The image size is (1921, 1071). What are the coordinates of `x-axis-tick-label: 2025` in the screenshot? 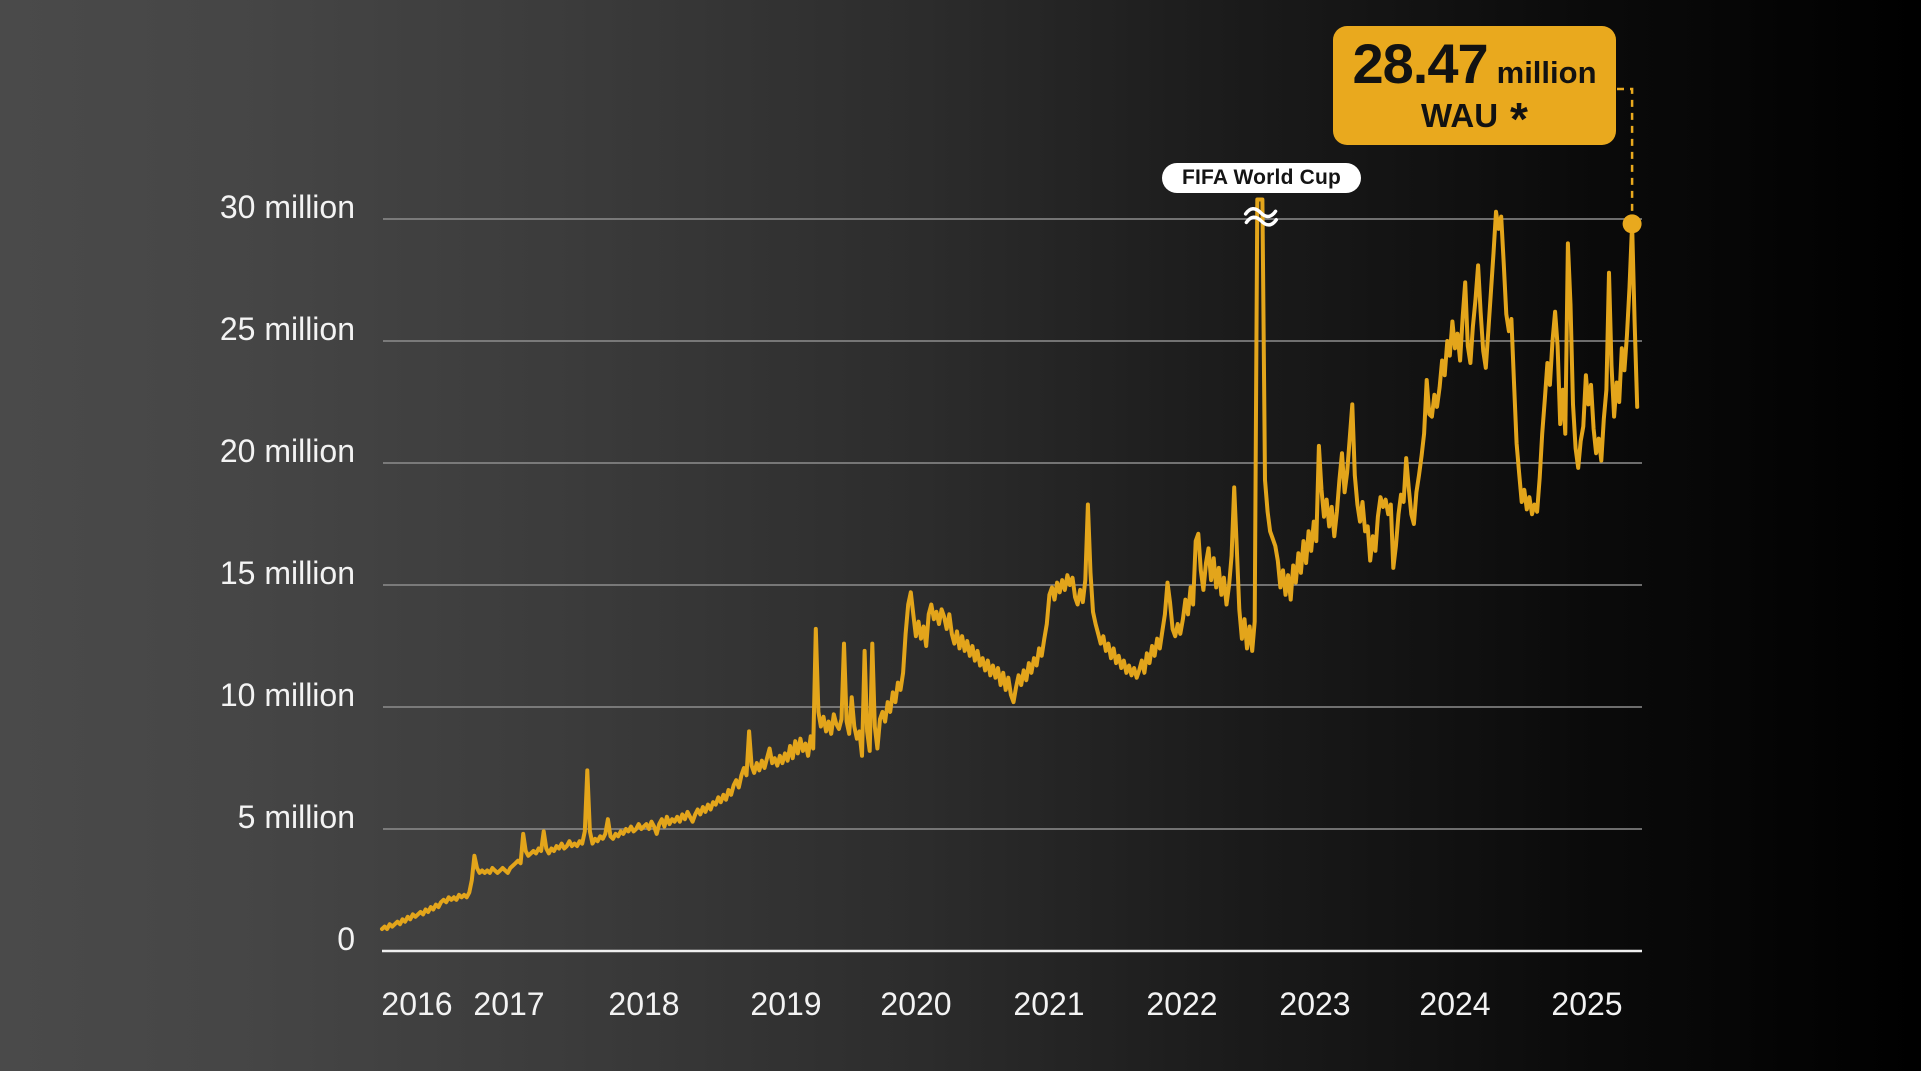 It's located at (1586, 1004).